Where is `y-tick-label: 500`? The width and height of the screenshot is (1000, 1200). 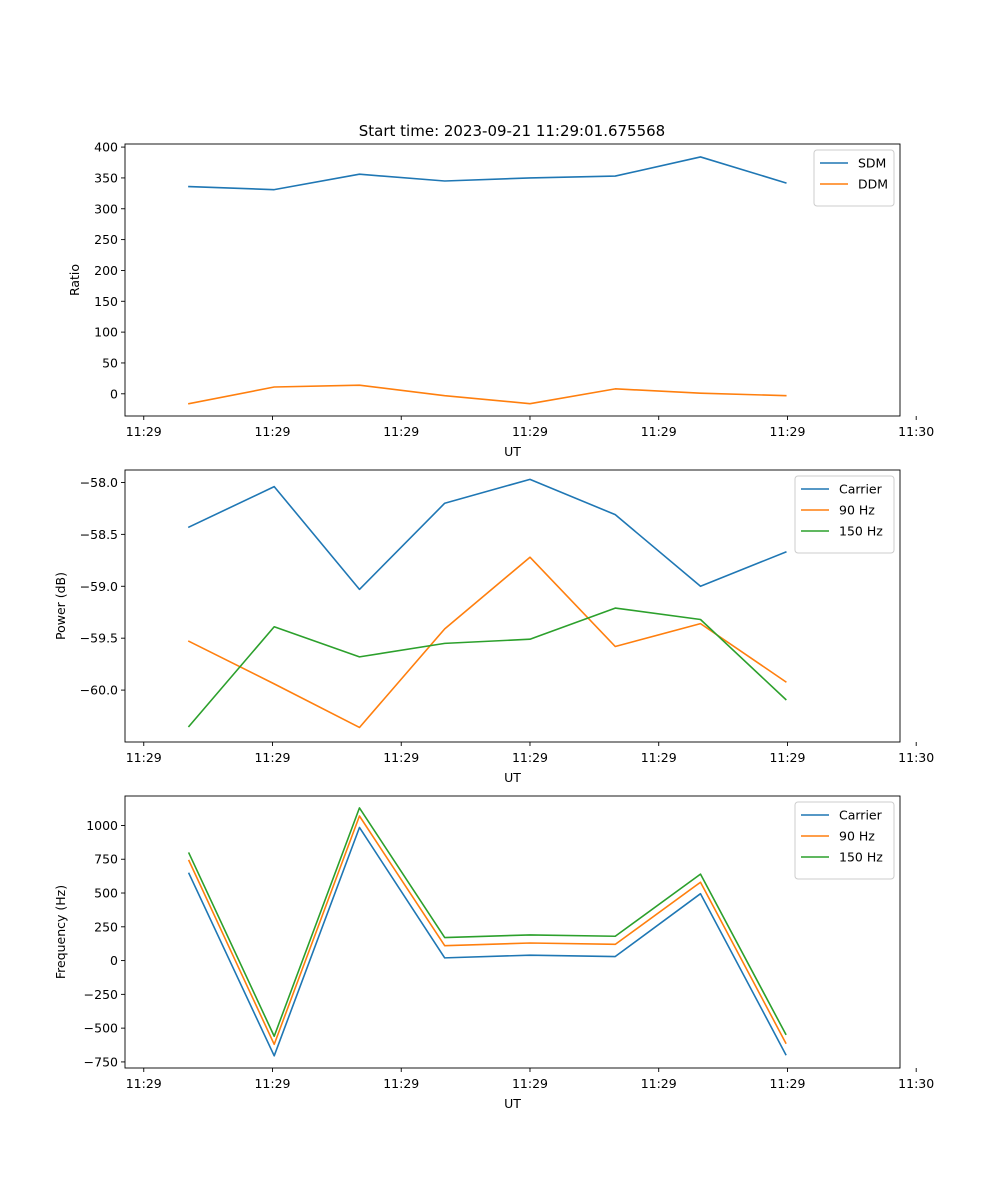 y-tick-label: 500 is located at coordinates (106, 893).